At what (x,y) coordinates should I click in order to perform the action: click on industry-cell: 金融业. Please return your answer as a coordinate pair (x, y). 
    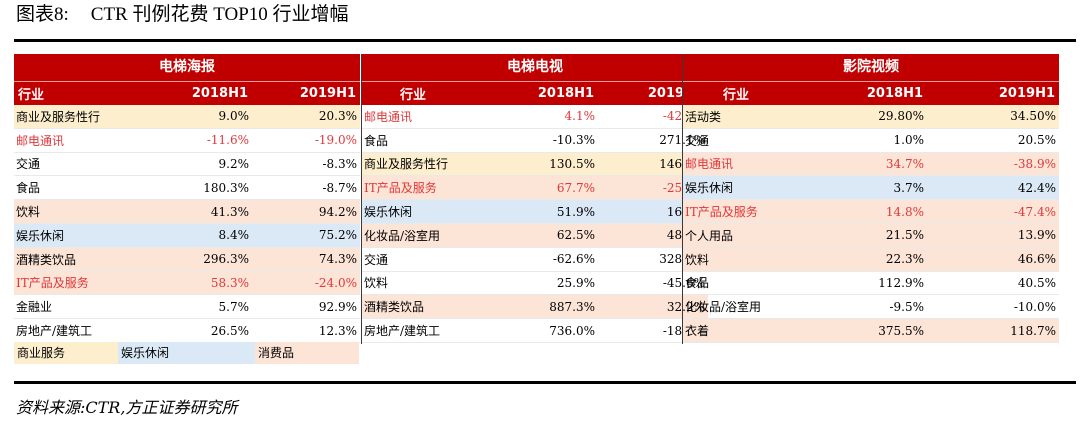
    Looking at the image, I should click on (67, 307).